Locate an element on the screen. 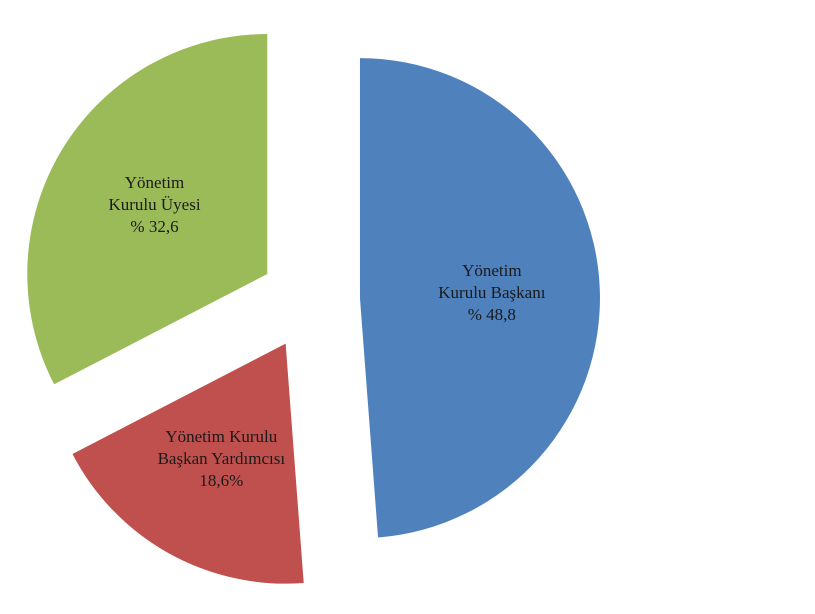 This screenshot has width=815, height=614. pie-slice is located at coordinates (188, 463).